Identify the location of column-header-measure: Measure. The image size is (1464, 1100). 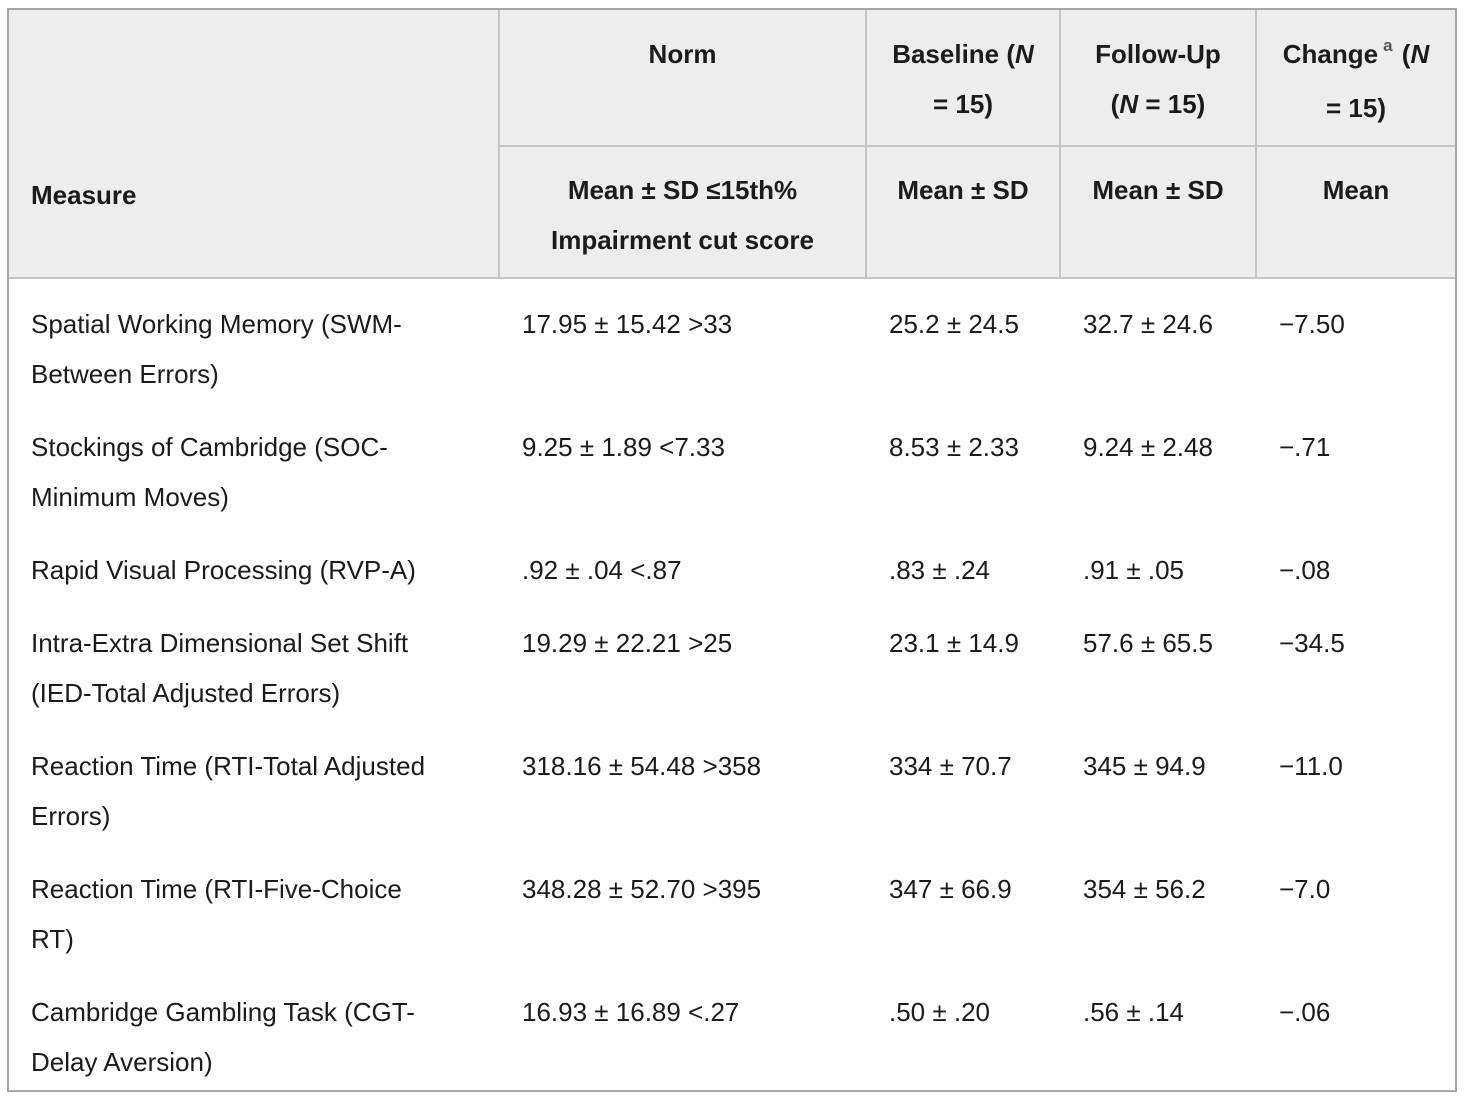
(253, 144).